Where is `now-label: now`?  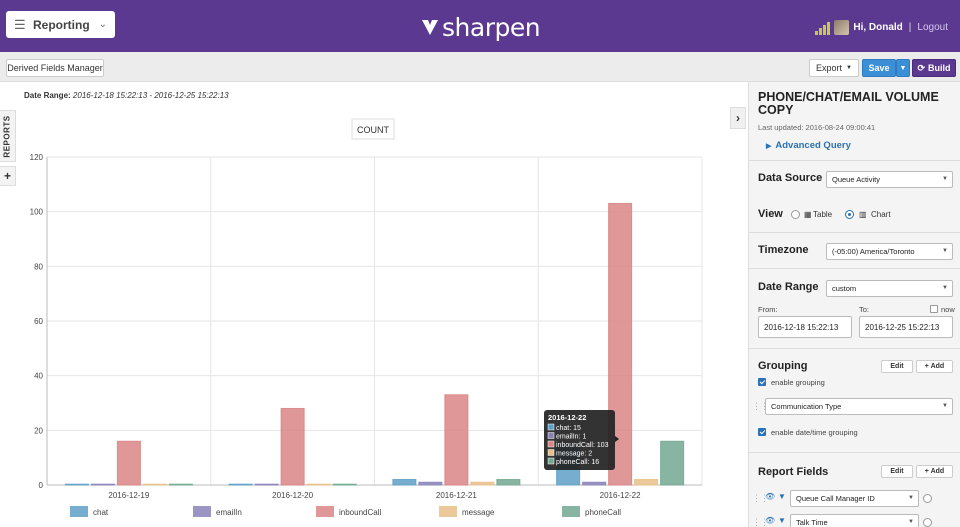
now-label: now is located at coordinates (948, 309).